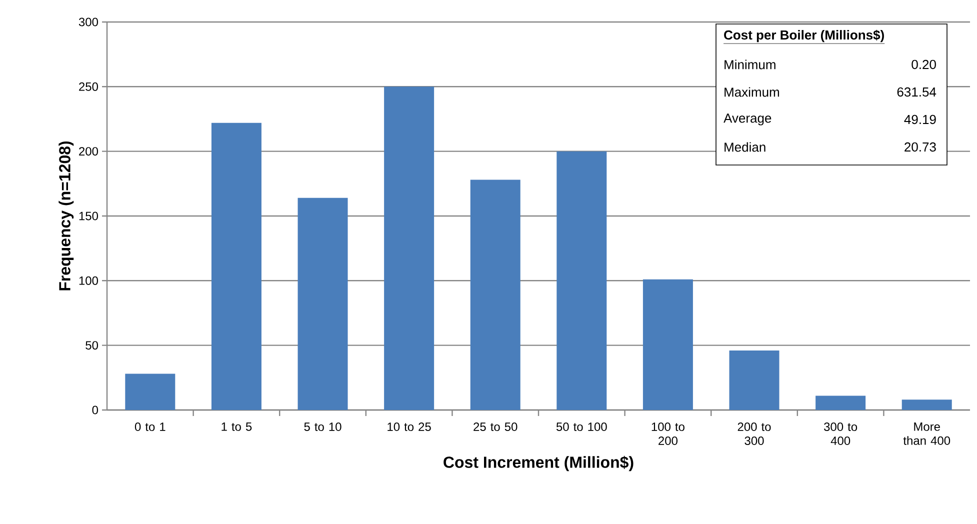 The image size is (977, 524). What do you see at coordinates (745, 147) in the screenshot?
I see `annotation: Median` at bounding box center [745, 147].